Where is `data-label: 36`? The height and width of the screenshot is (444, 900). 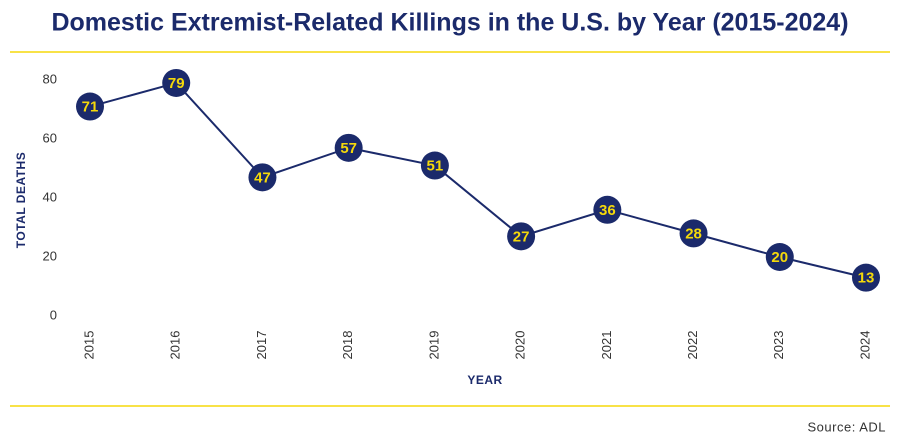 data-label: 36 is located at coordinates (607, 210).